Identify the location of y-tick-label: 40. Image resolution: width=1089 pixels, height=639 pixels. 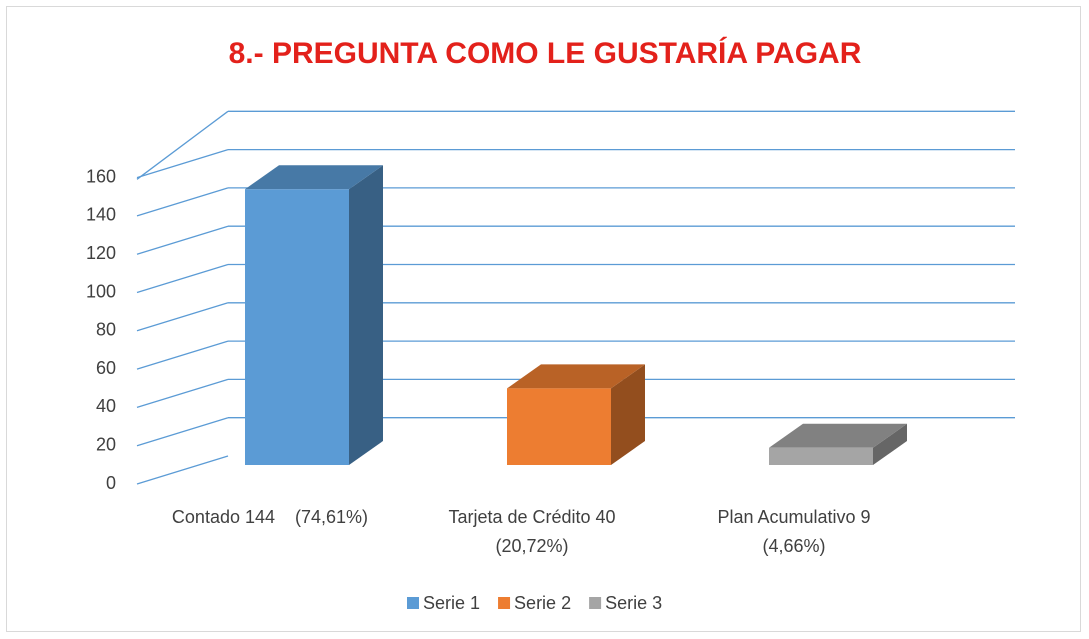
(106, 406).